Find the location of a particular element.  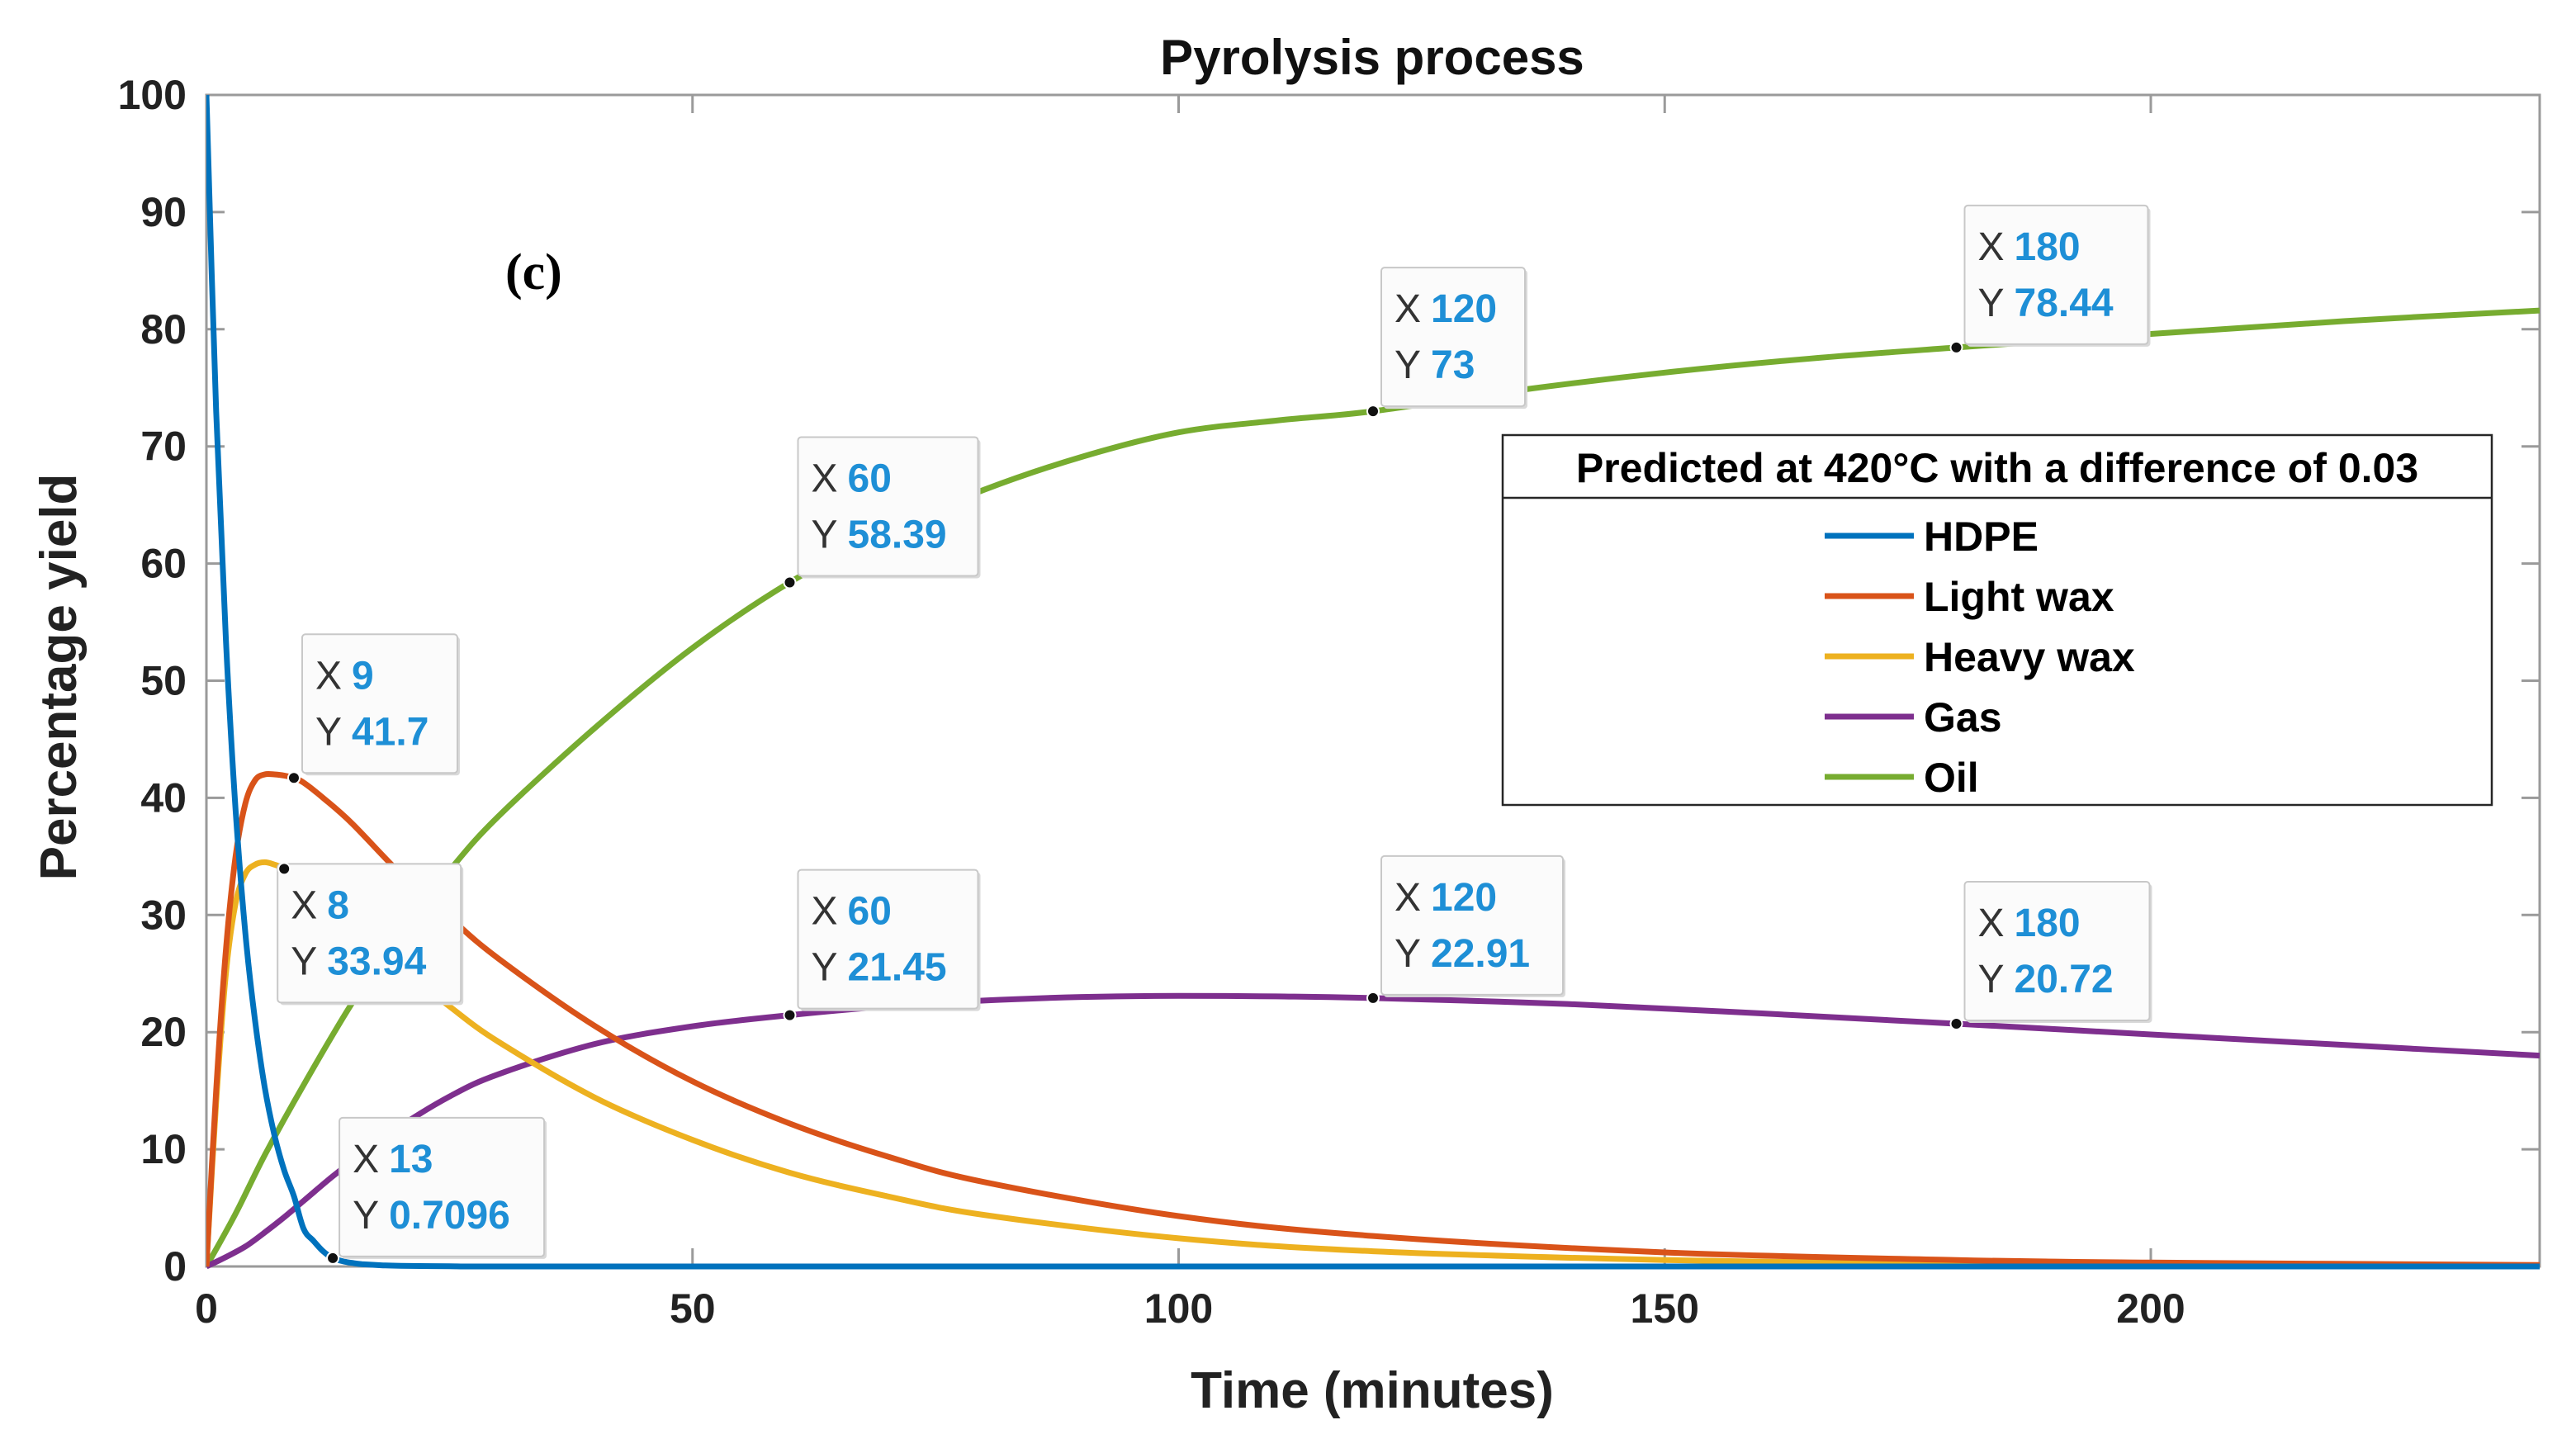

x-tick-label: 200 is located at coordinates (2150, 1308).